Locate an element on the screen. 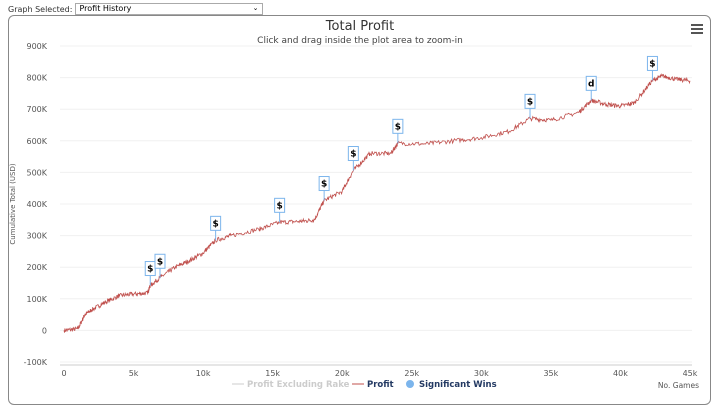 This screenshot has height=411, width=718. x-tick-label: 45k is located at coordinates (690, 373).